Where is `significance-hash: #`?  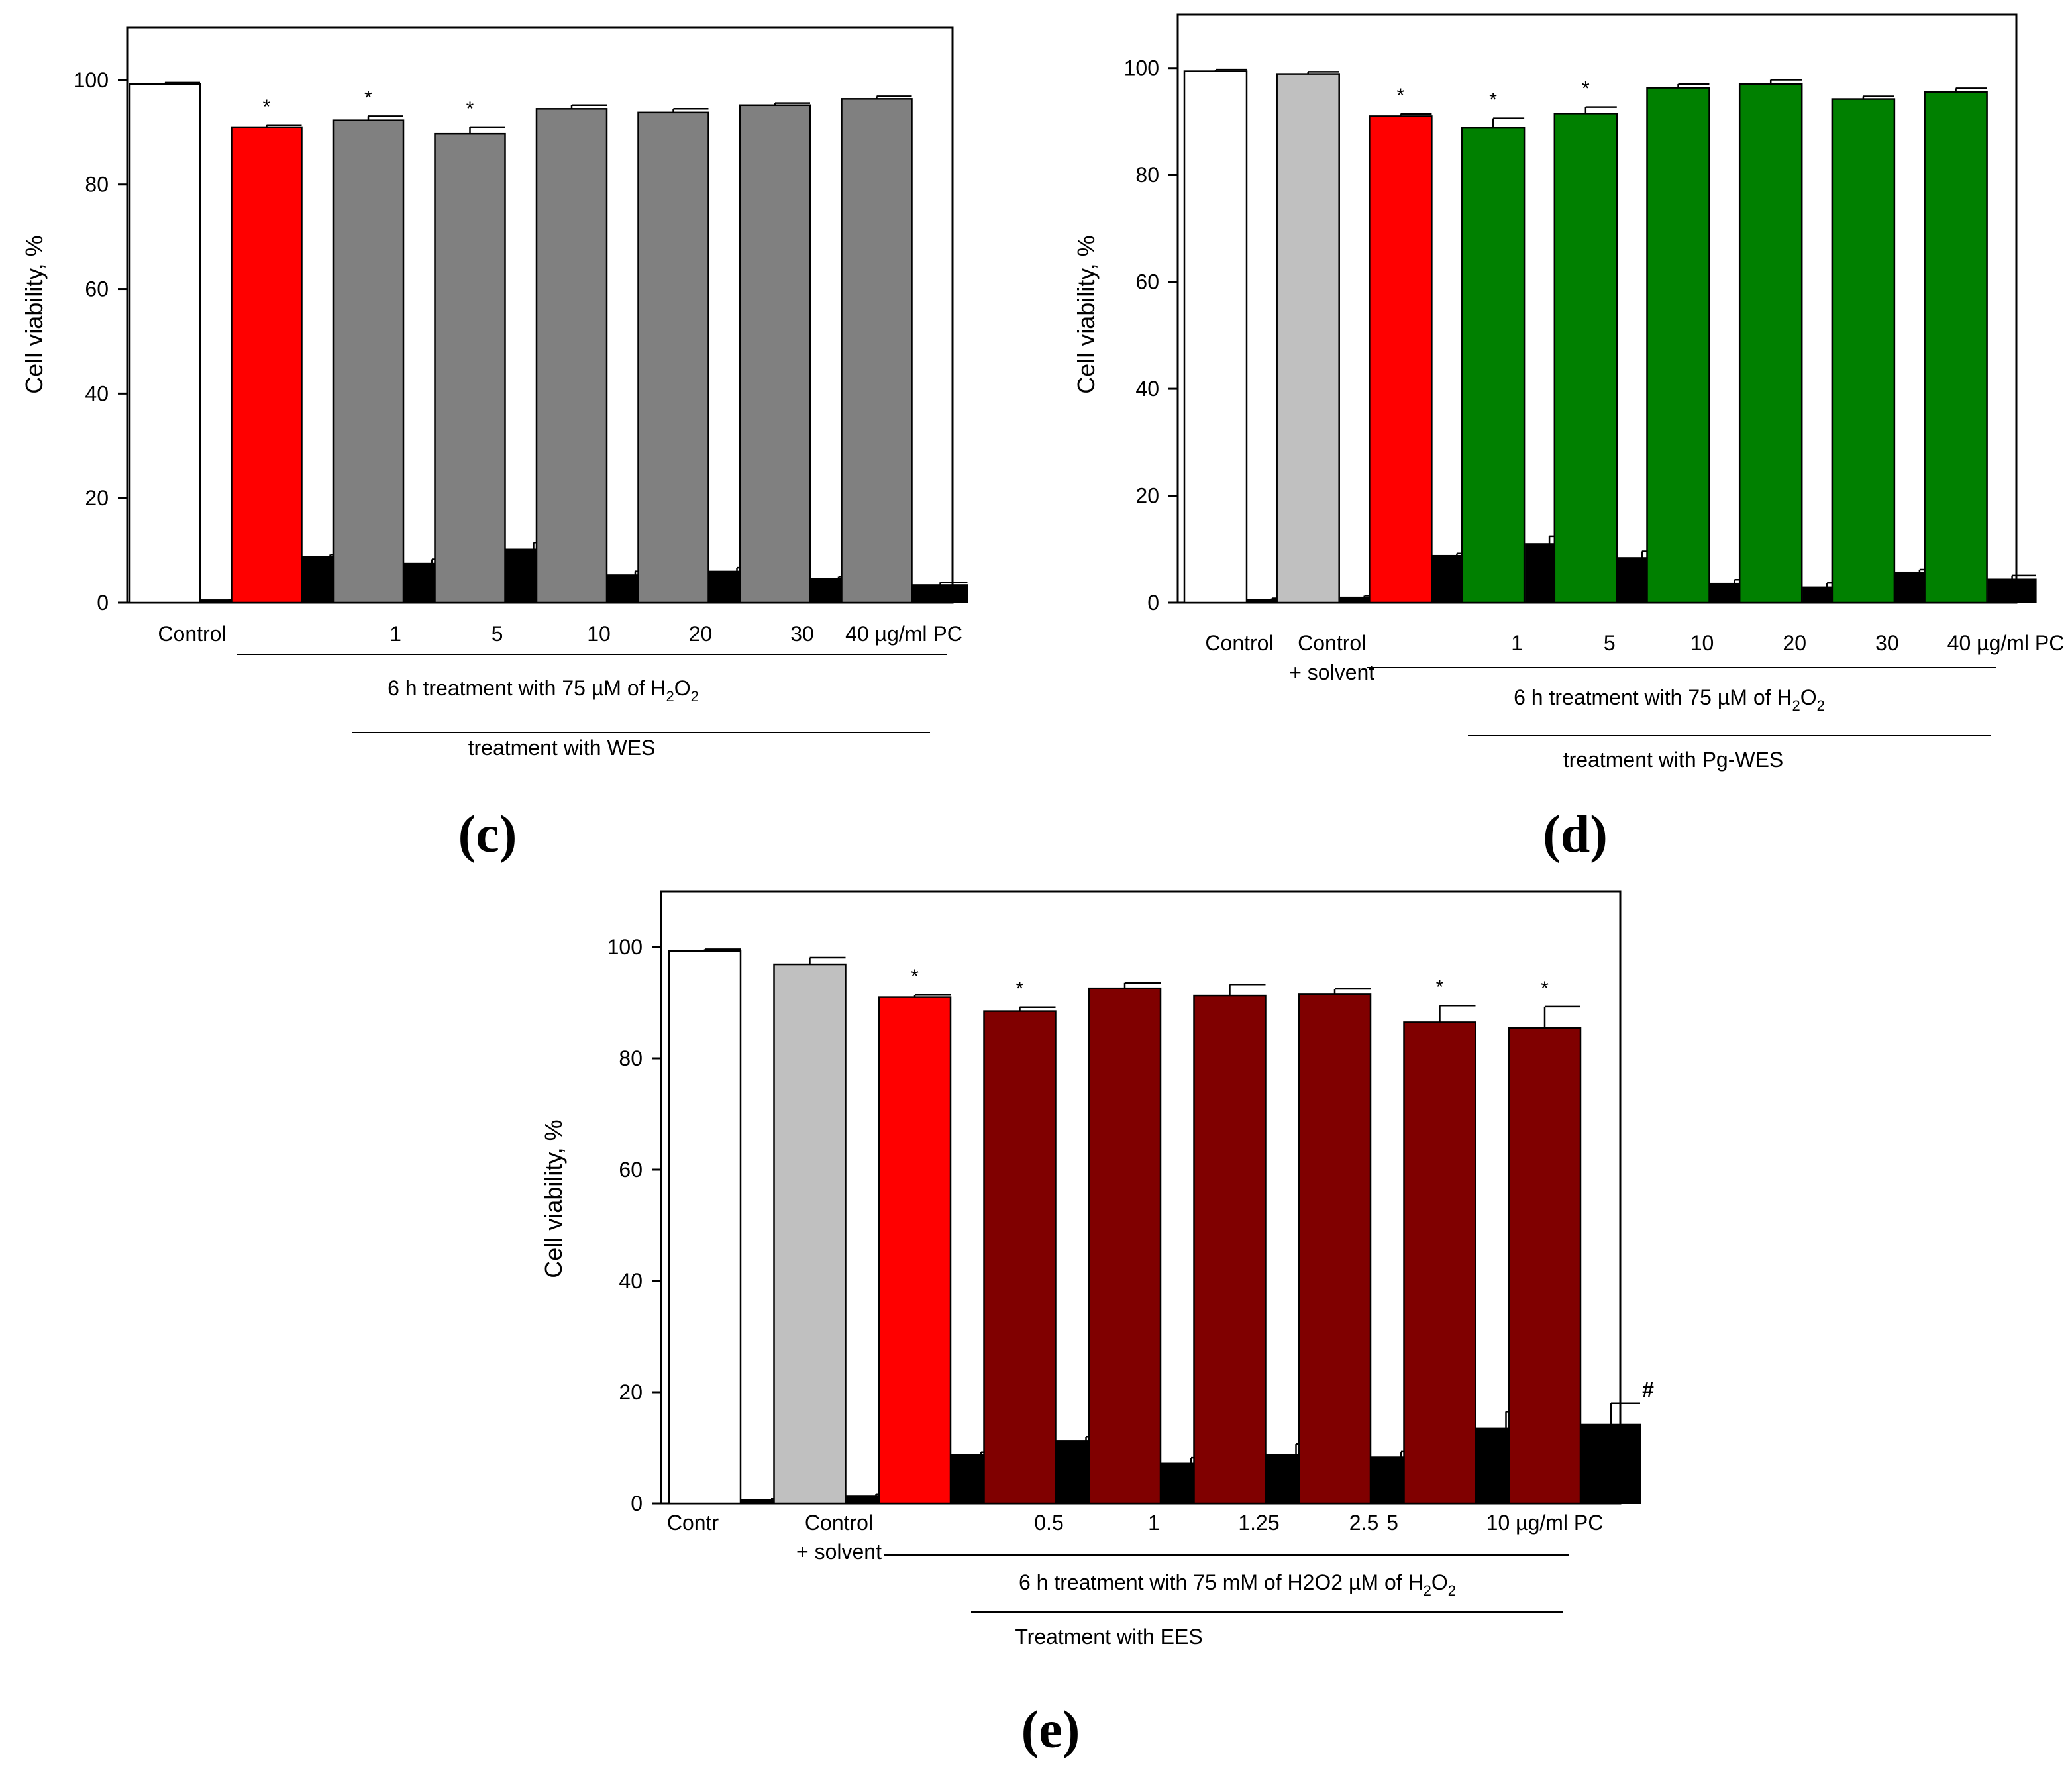 significance-hash: # is located at coordinates (1648, 1389).